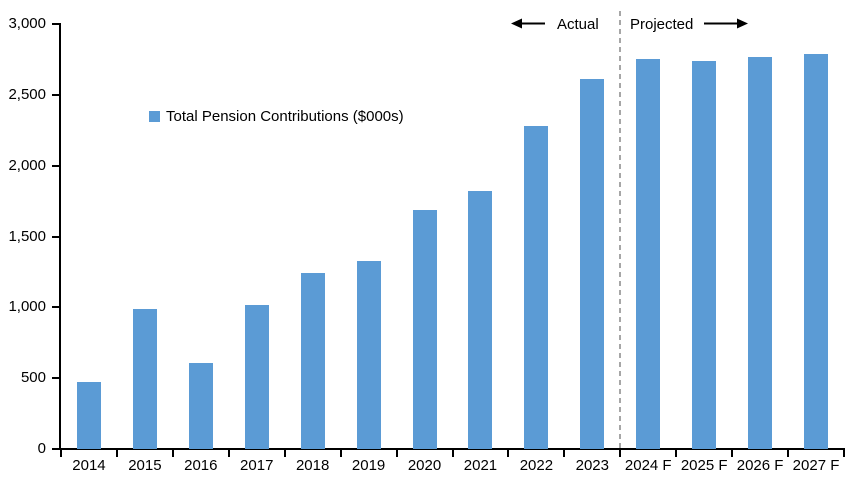 The height and width of the screenshot is (495, 852). I want to click on bar-2015, so click(144, 378).